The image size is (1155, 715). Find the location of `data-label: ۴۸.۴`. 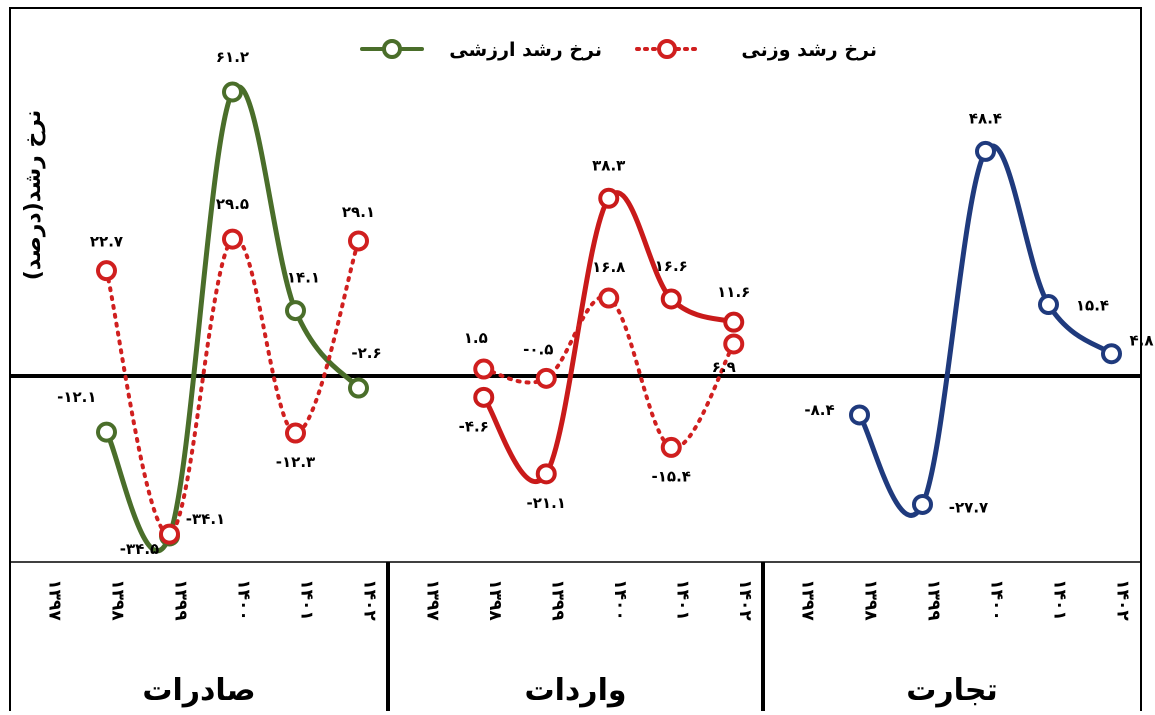

data-label: ۴۸.۴ is located at coordinates (985, 118).